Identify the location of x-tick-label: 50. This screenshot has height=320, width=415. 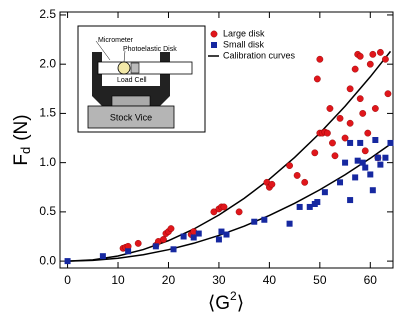
(320, 280).